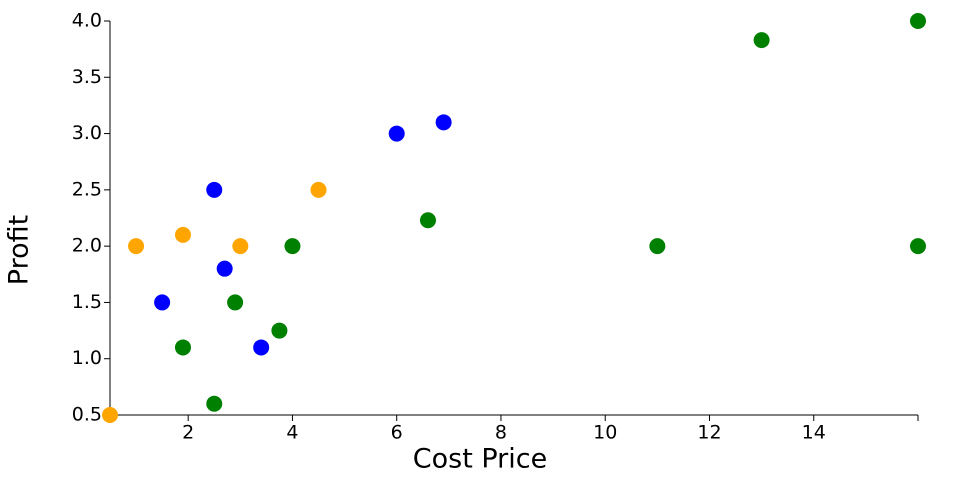 This screenshot has width=960, height=500. What do you see at coordinates (87, 133) in the screenshot?
I see `y-tick-label: 3.0` at bounding box center [87, 133].